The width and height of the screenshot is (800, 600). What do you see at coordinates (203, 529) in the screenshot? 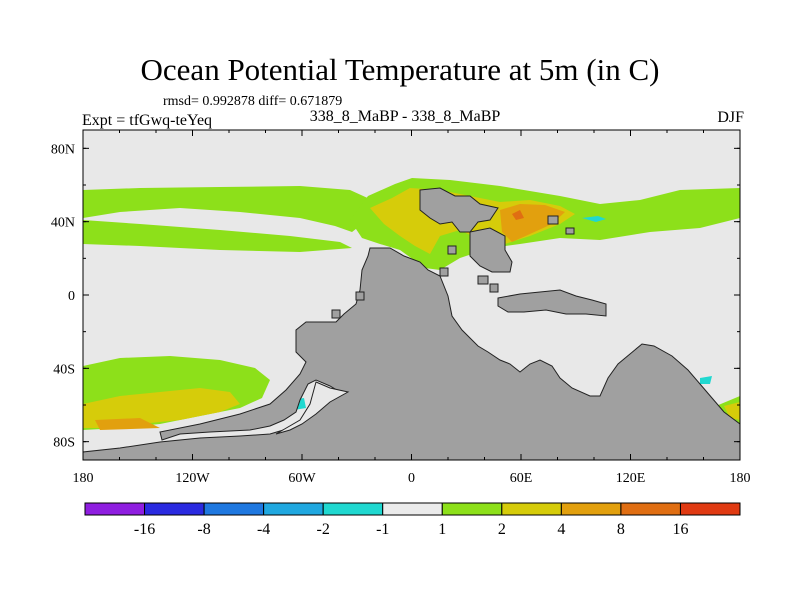
I see `colorbar-label: -8` at bounding box center [203, 529].